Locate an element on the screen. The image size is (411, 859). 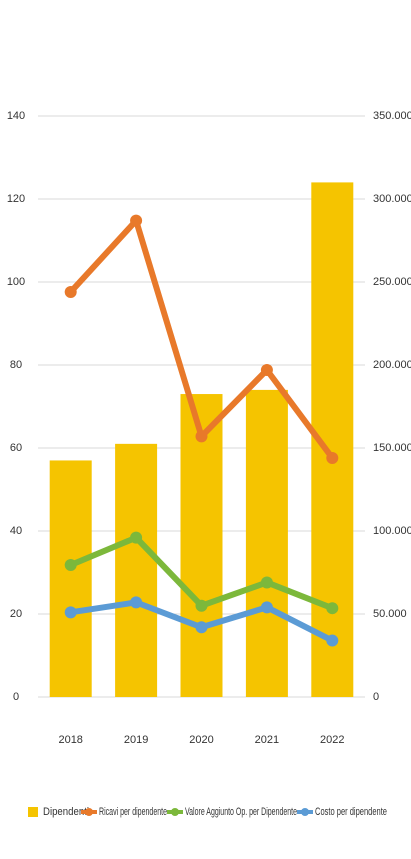
legend-label: Valore Aggiunto Op. per Dipendente is located at coordinates (241, 812).